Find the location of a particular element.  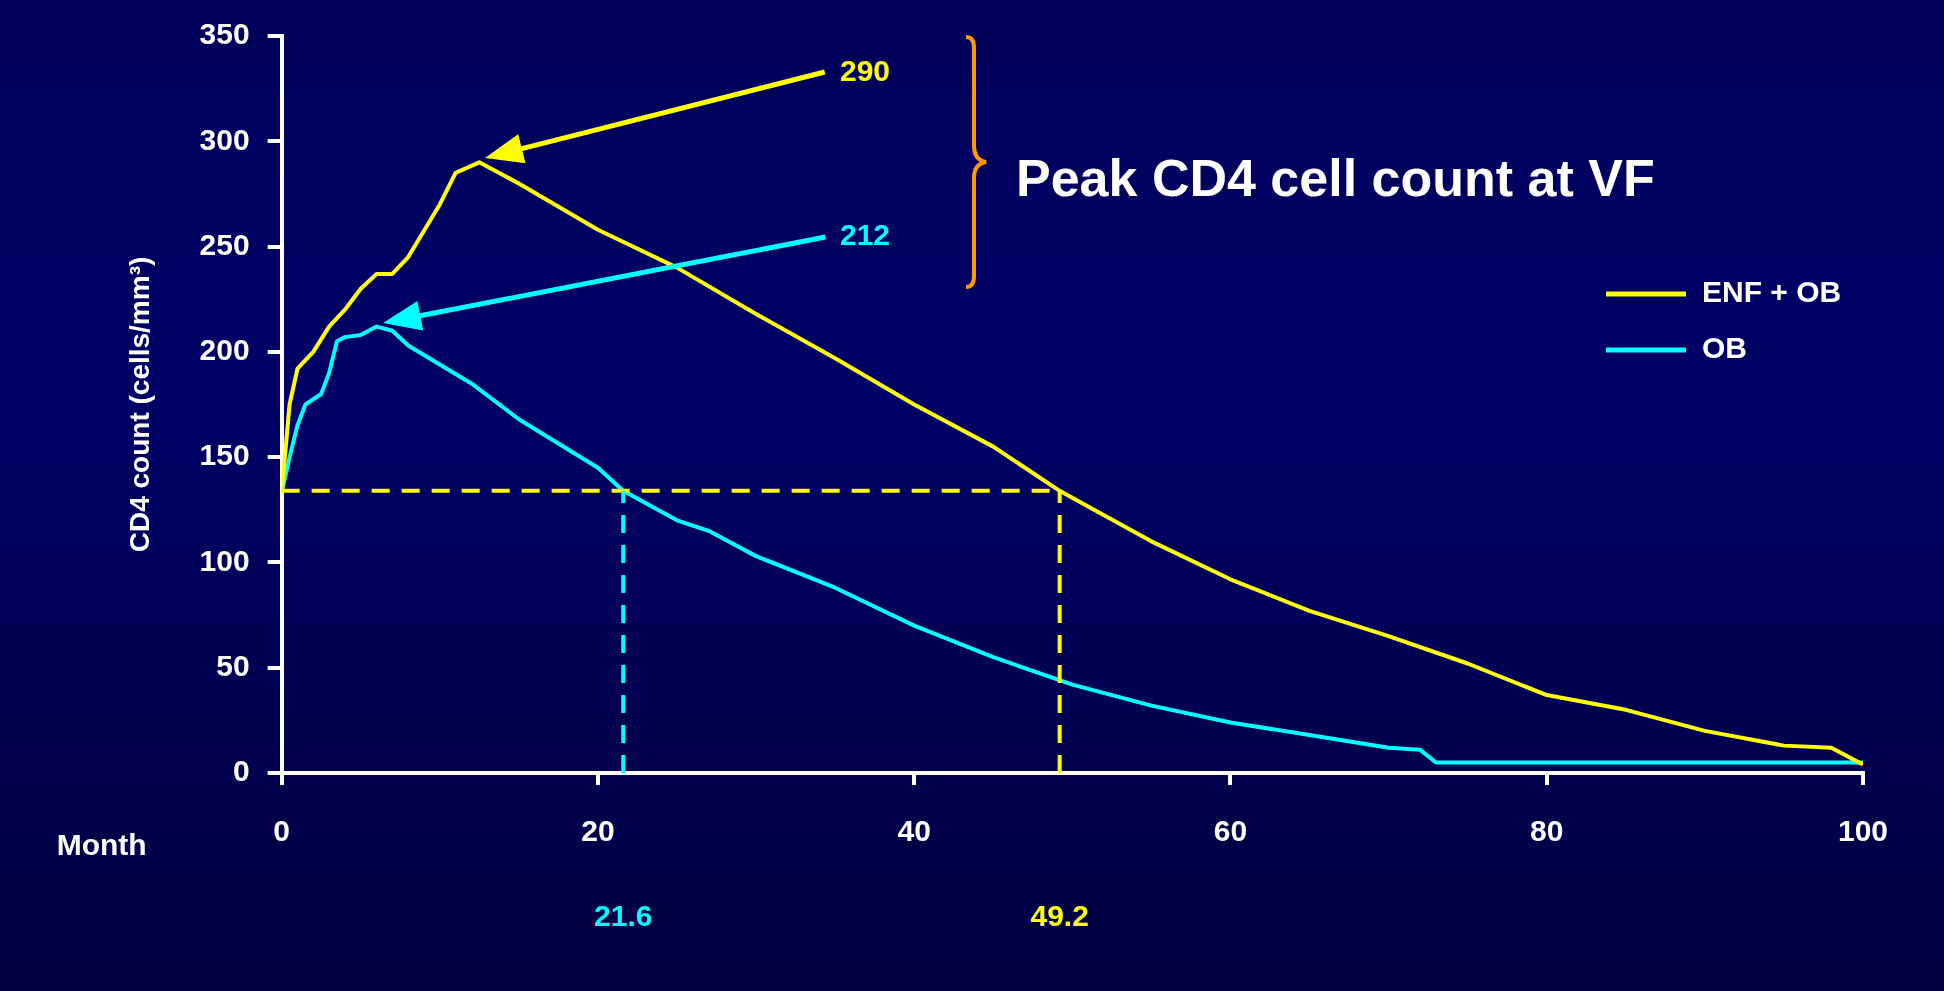

y-tick-label: 200 is located at coordinates (224, 350).